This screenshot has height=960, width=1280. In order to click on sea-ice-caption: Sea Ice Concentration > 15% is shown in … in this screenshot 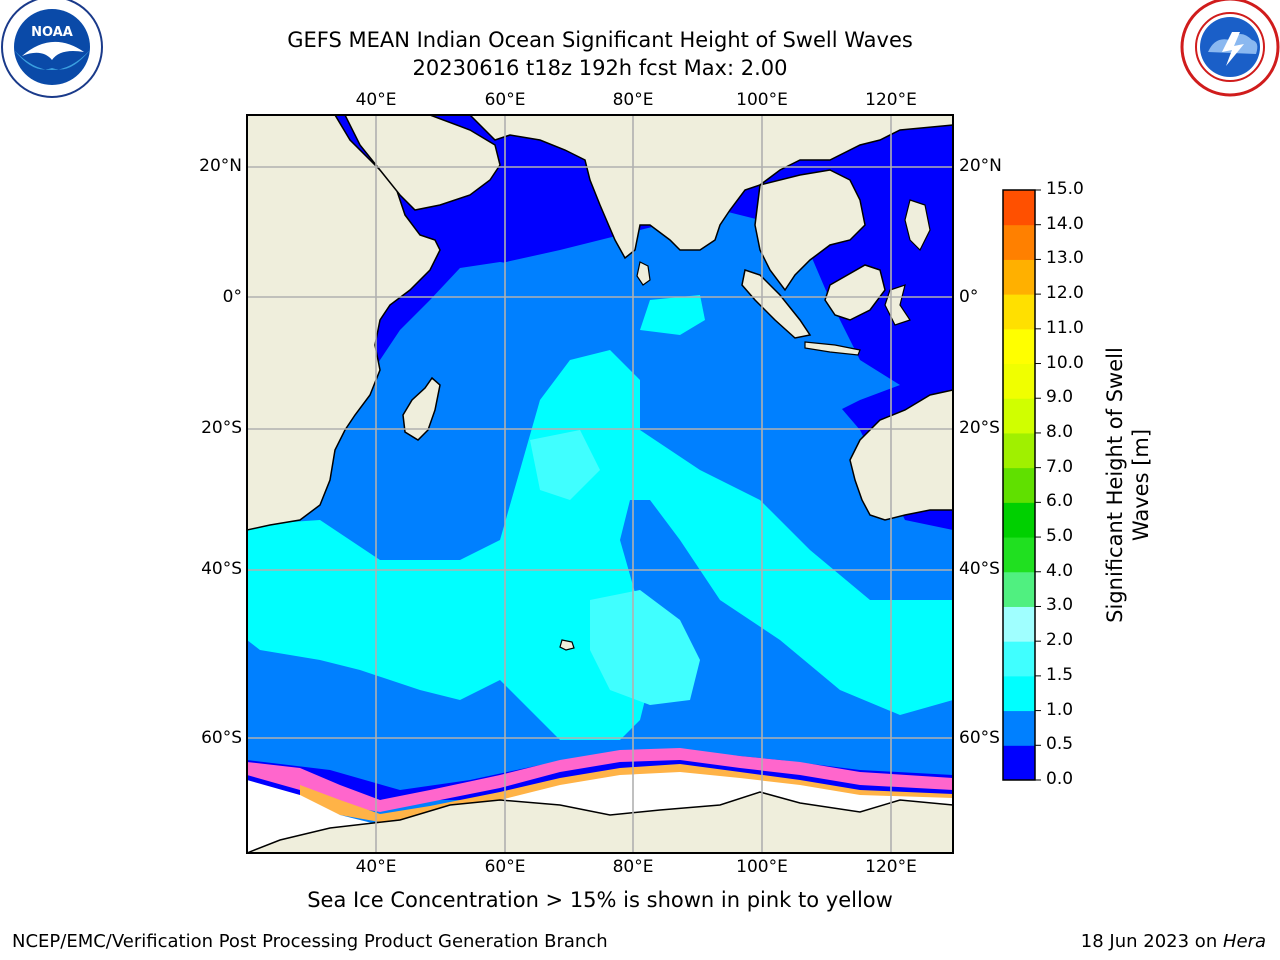, I will do `click(600, 900)`.